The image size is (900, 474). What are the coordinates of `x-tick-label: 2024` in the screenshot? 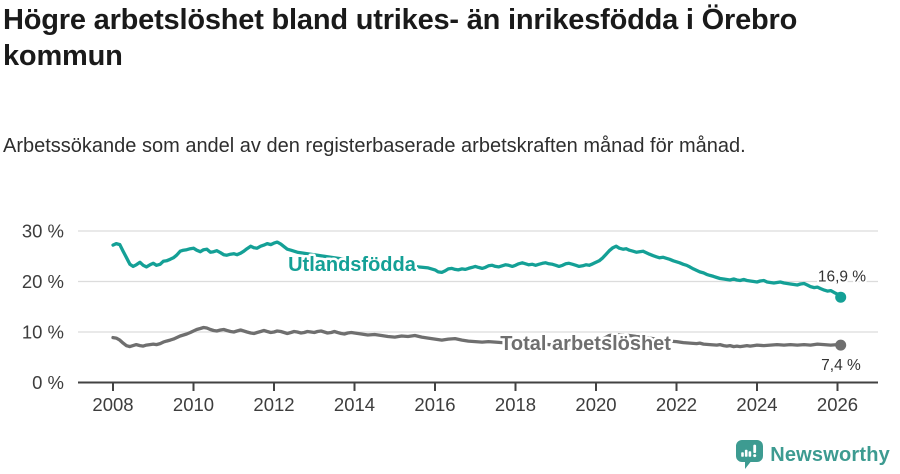 It's located at (756, 404).